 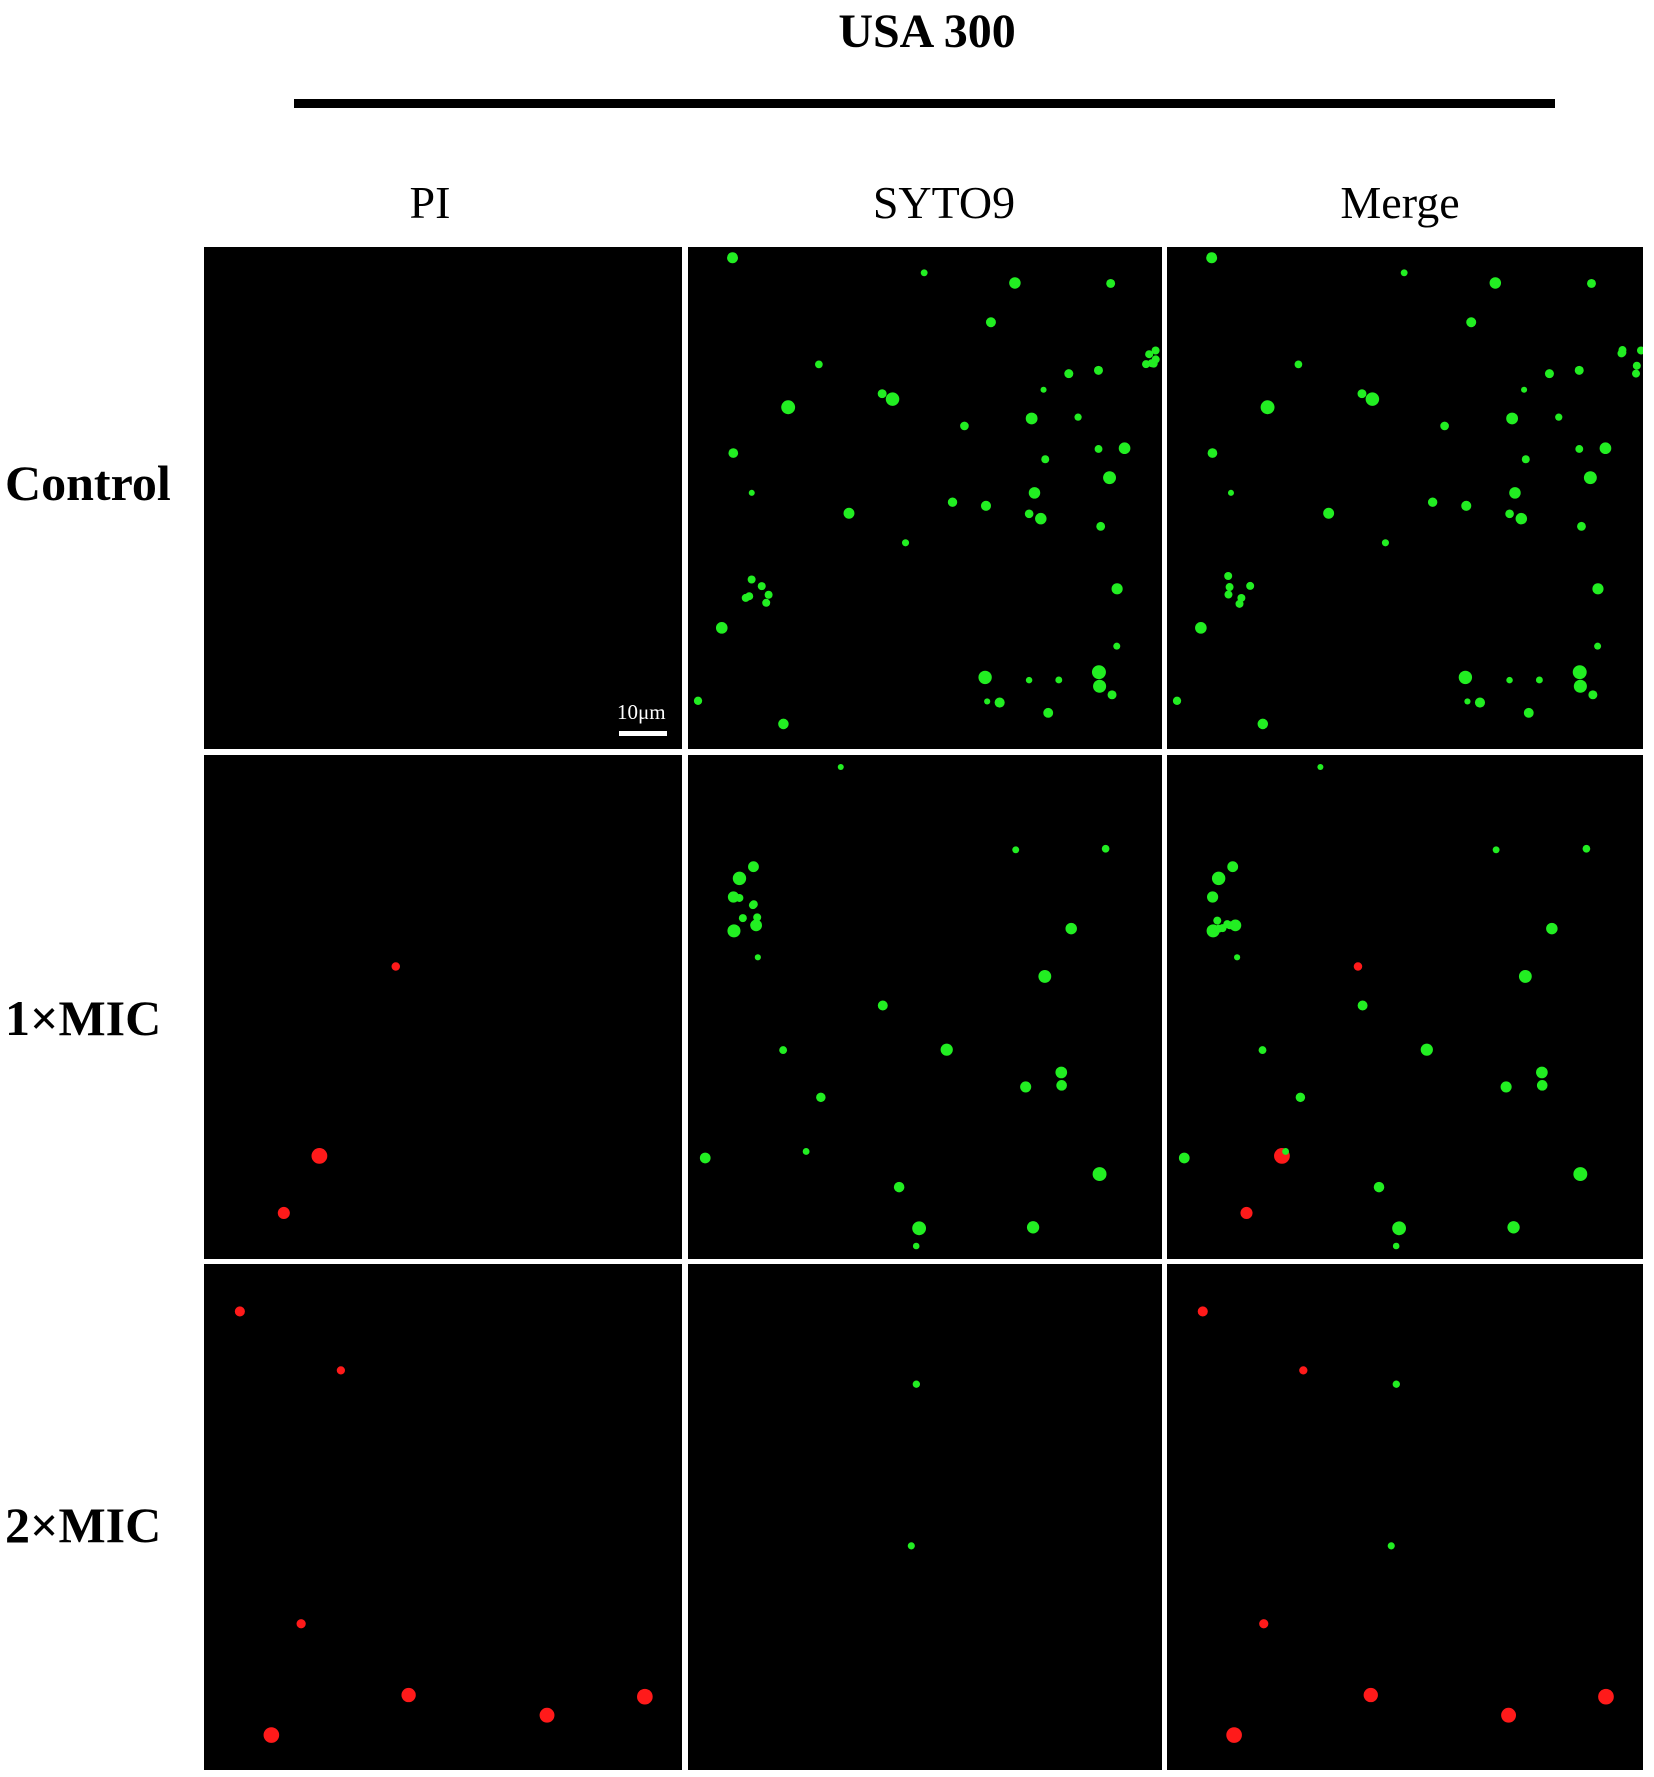 I want to click on scale-bar, so click(x=643, y=733).